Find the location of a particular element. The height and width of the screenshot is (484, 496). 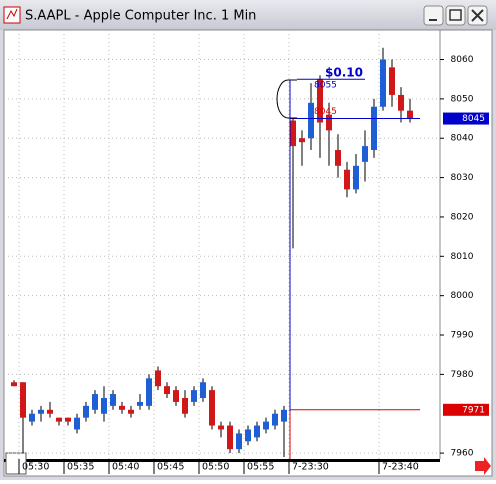

y-tick-label: 8050 is located at coordinates (462, 99).